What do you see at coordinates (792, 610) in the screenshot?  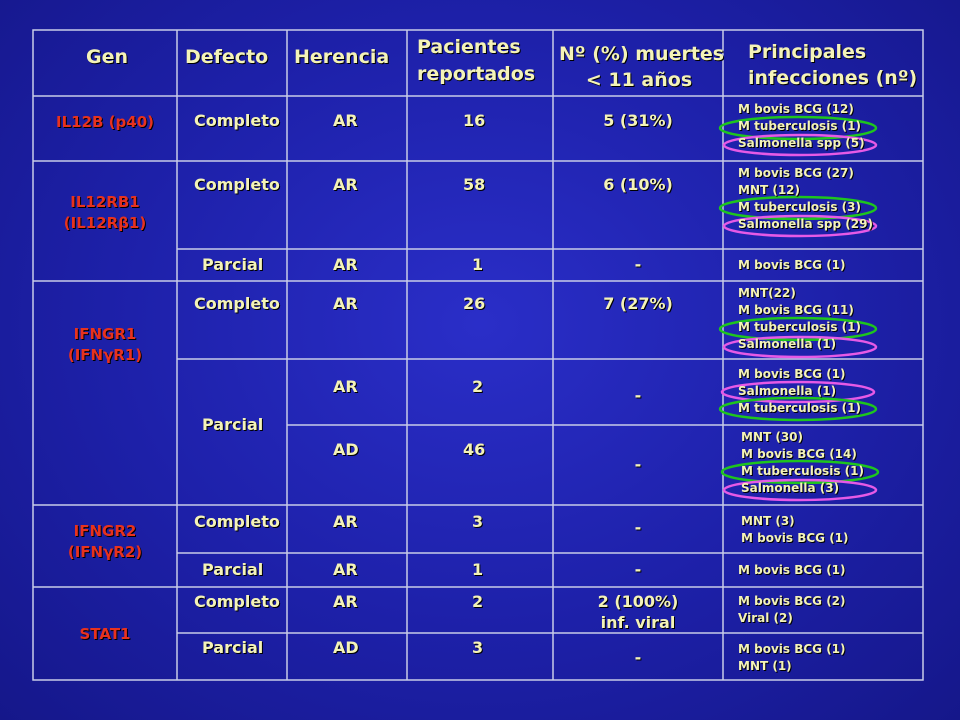 I see `cell-infecciones: M bovis BCG (2) Viral (2)` at bounding box center [792, 610].